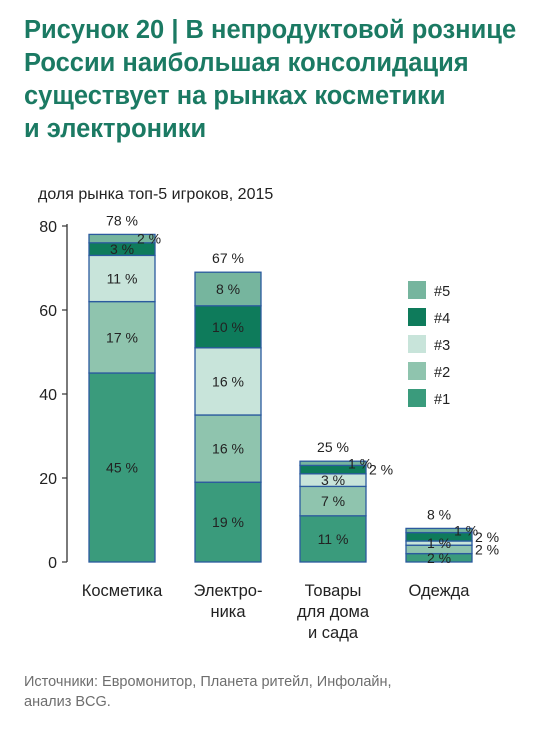 The width and height of the screenshot is (548, 730). I want to click on segment-label: 45 %, so click(122, 468).